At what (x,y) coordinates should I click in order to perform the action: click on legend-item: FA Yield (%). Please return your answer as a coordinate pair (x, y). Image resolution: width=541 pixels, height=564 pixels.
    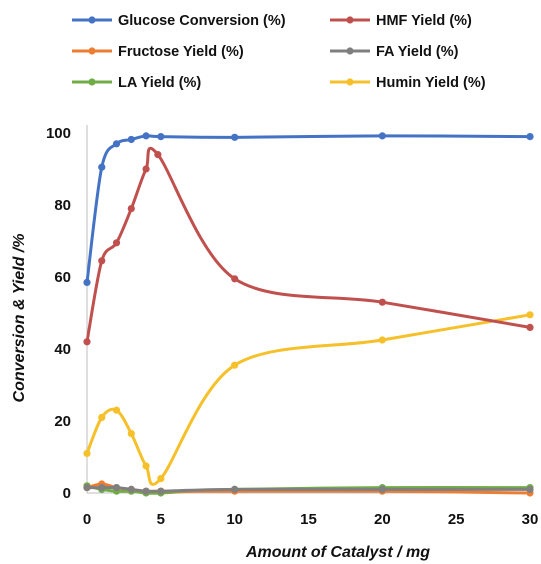
    Looking at the image, I should click on (394, 52).